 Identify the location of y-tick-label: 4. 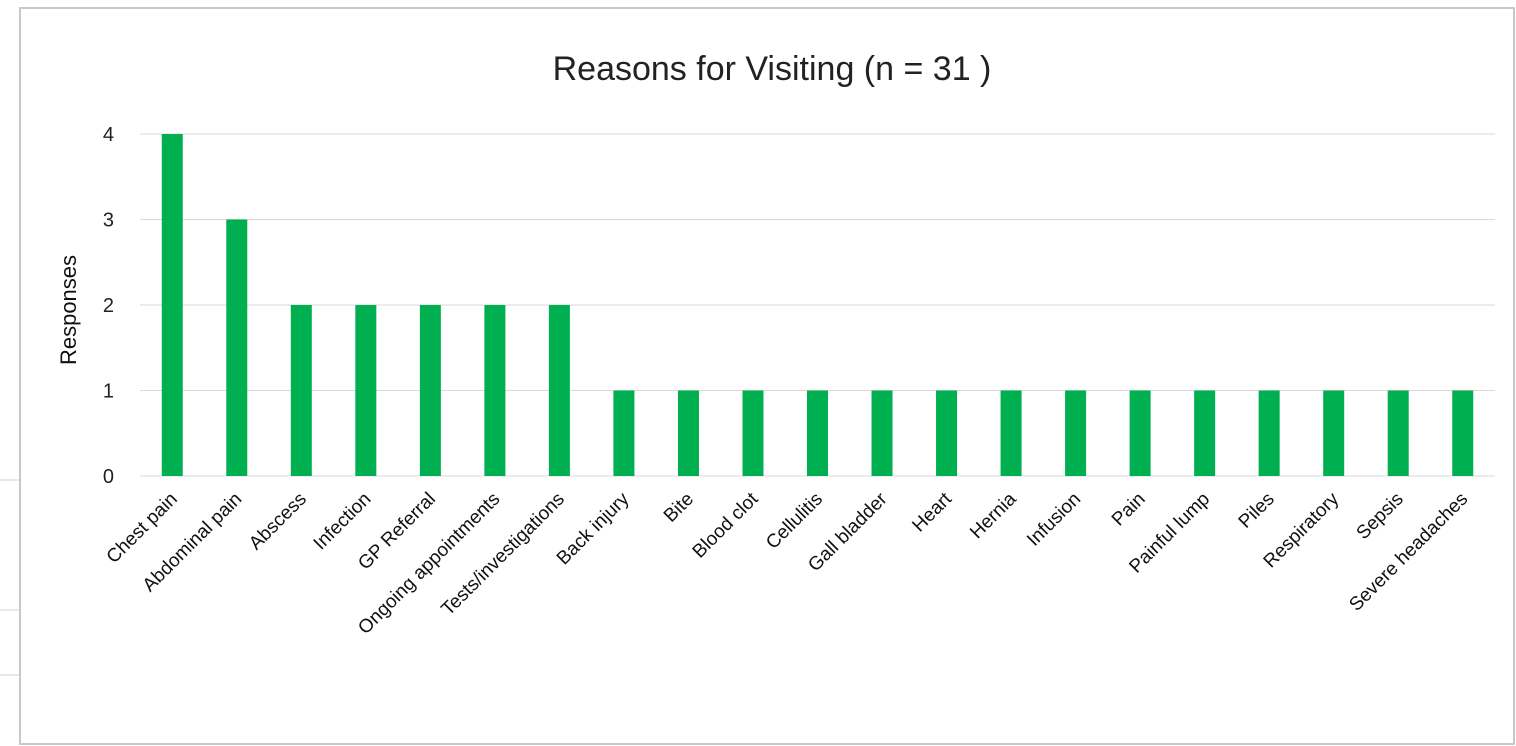
(108, 135).